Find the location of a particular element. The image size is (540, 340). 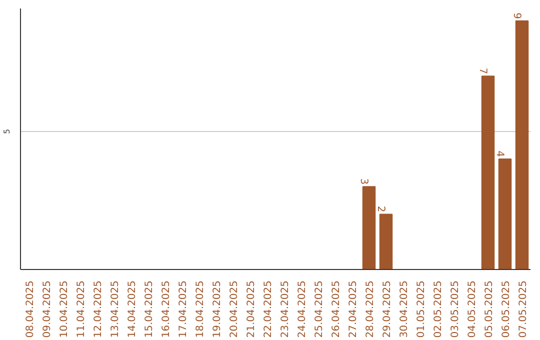

x-tick-label: 04.05.2025 is located at coordinates (472, 309).